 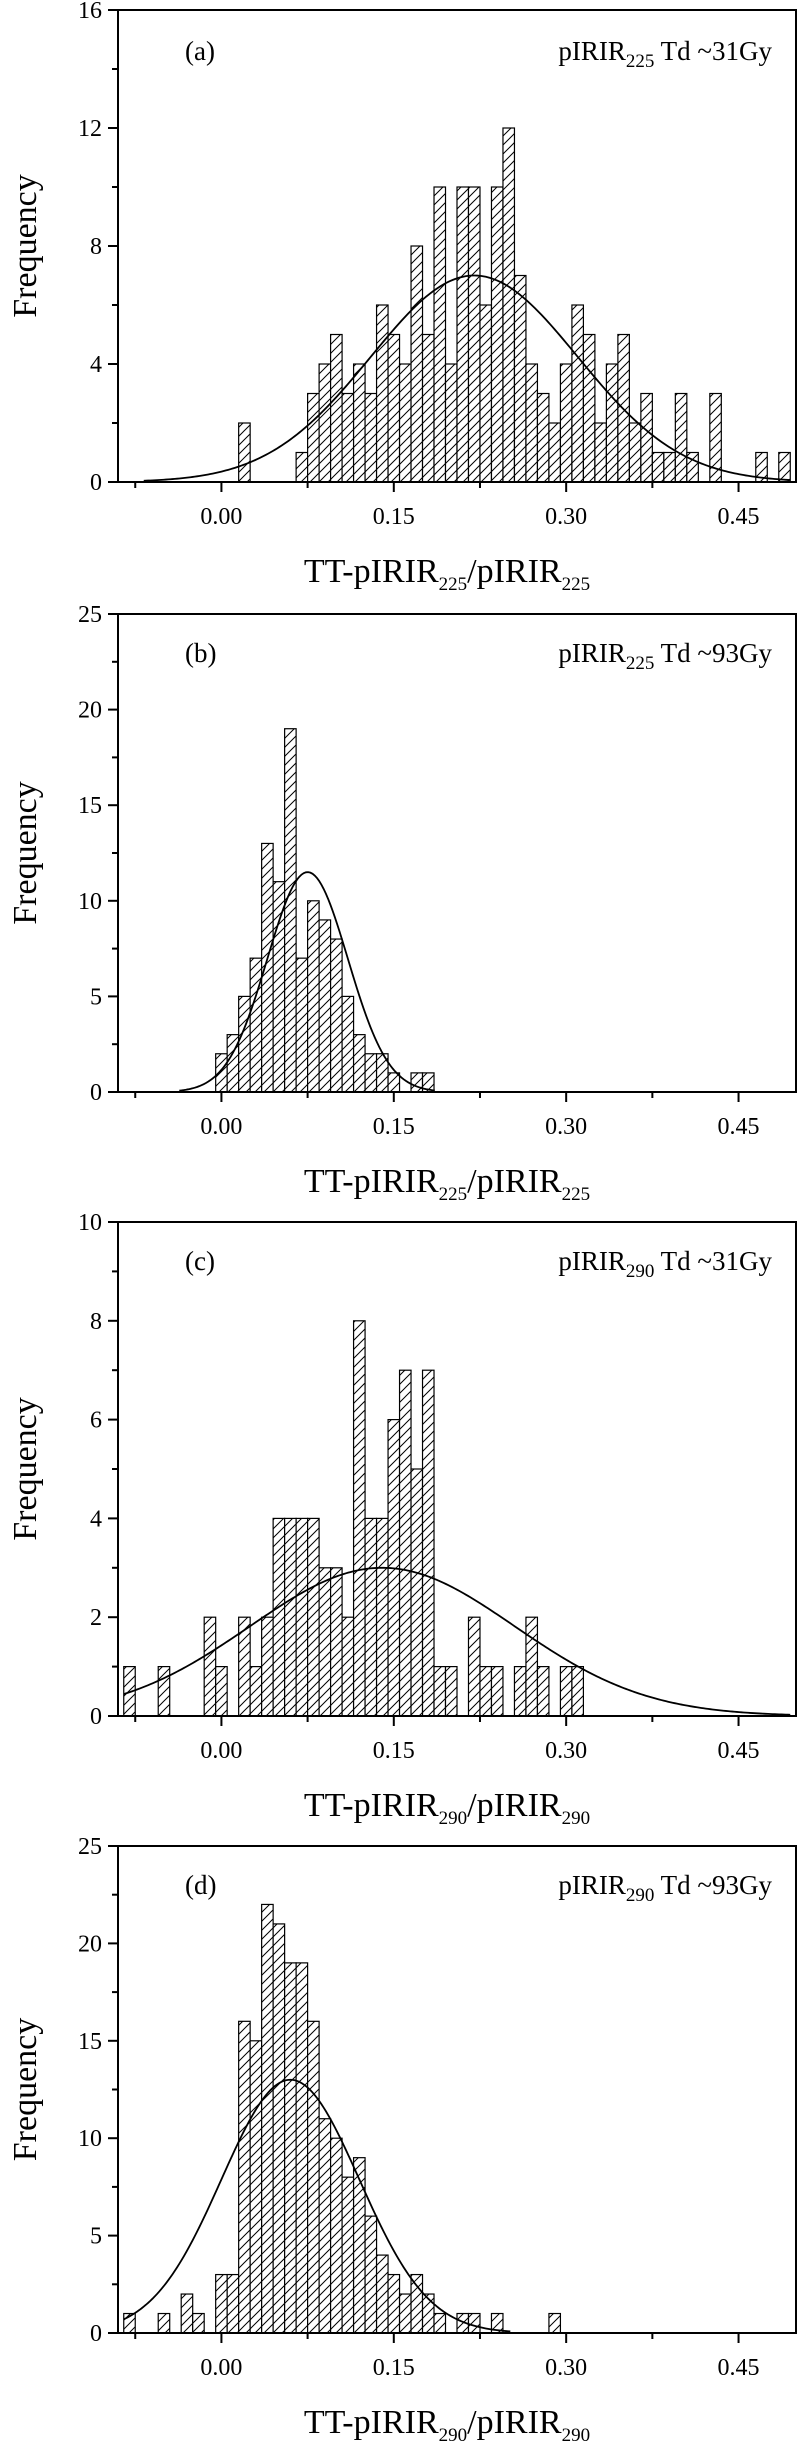 I want to click on panel-label: (d), so click(x=200, y=1885).